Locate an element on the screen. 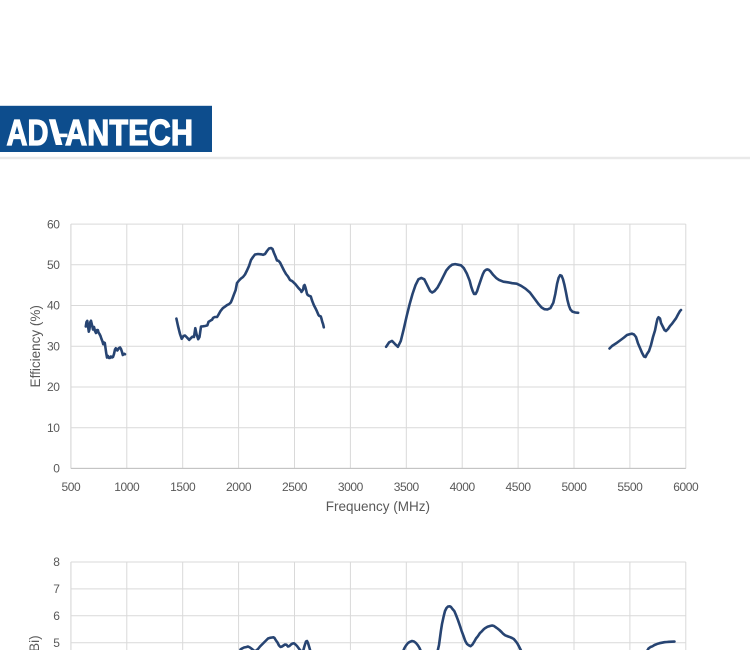 This screenshot has height=650, width=750. svg-text: 3000 is located at coordinates (351, 487).